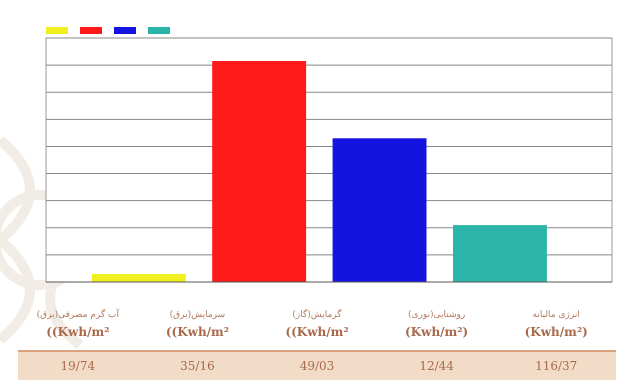  What do you see at coordinates (556, 365) in the screenshot?
I see `value-annual-energy: 116/37` at bounding box center [556, 365].